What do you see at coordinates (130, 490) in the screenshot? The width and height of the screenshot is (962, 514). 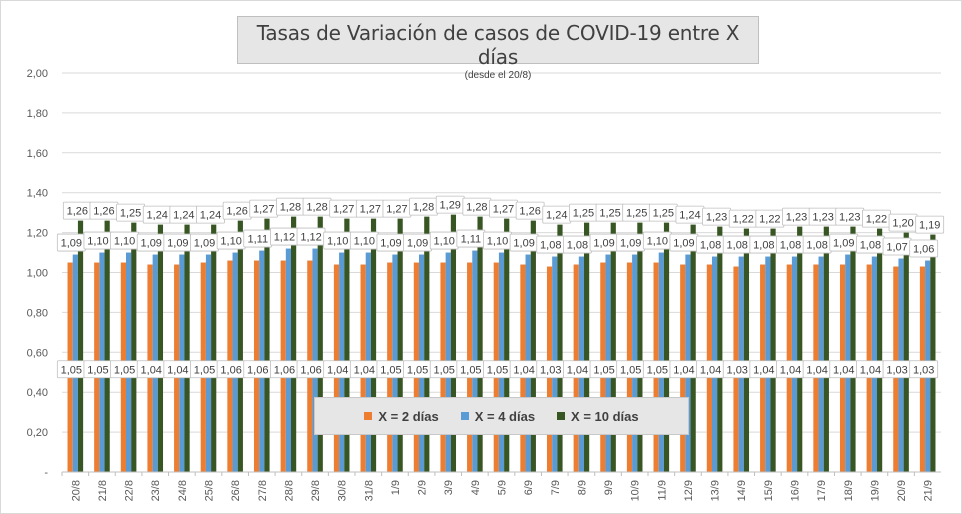 I see `x-tick-label: 22/8` at bounding box center [130, 490].